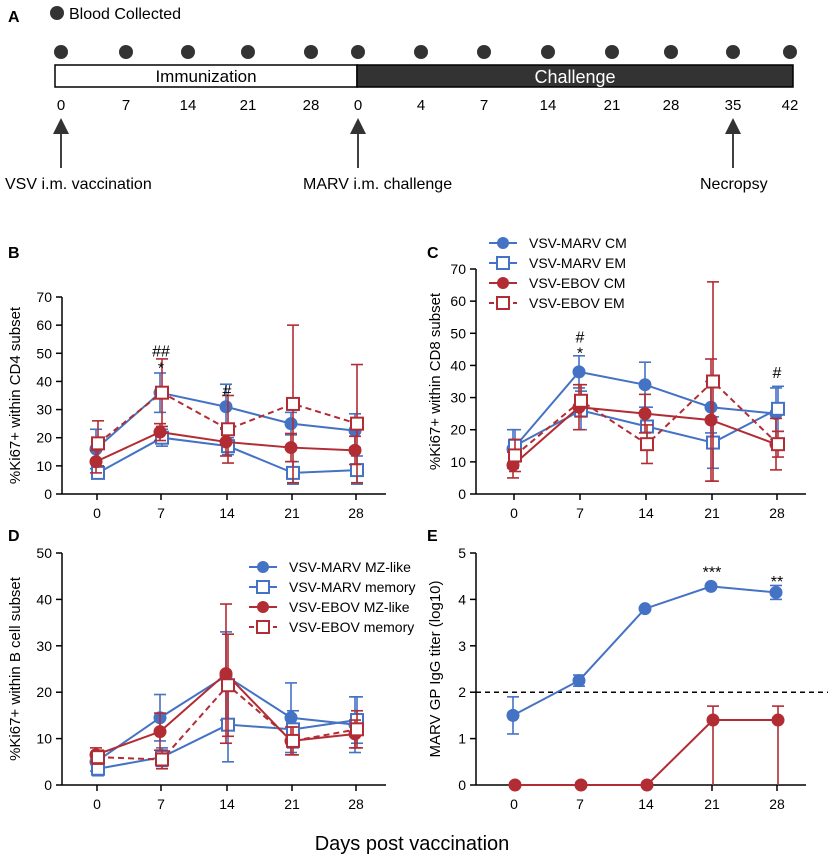  What do you see at coordinates (578, 243) in the screenshot?
I see `legend-label-0: VSV-MARV CM` at bounding box center [578, 243].